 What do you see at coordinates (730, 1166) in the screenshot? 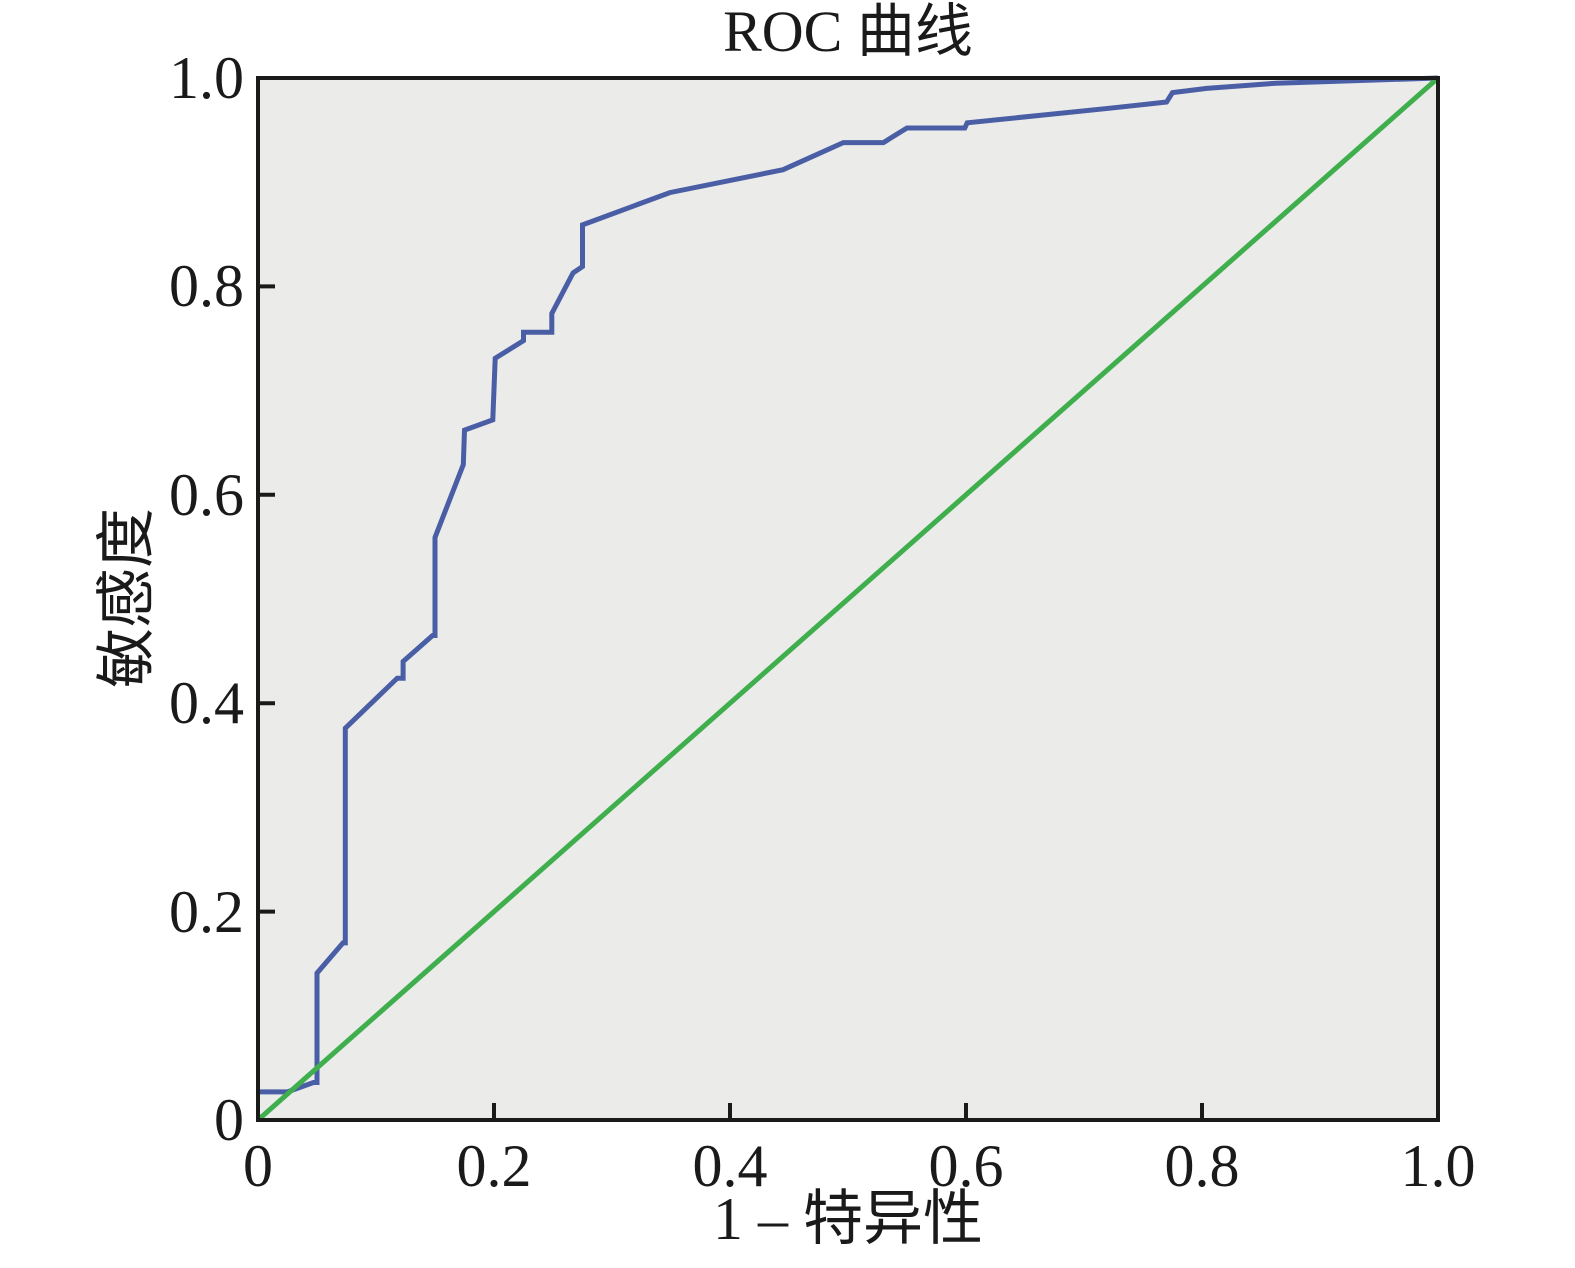
I see `x-tick-label: 0.4` at bounding box center [730, 1166].